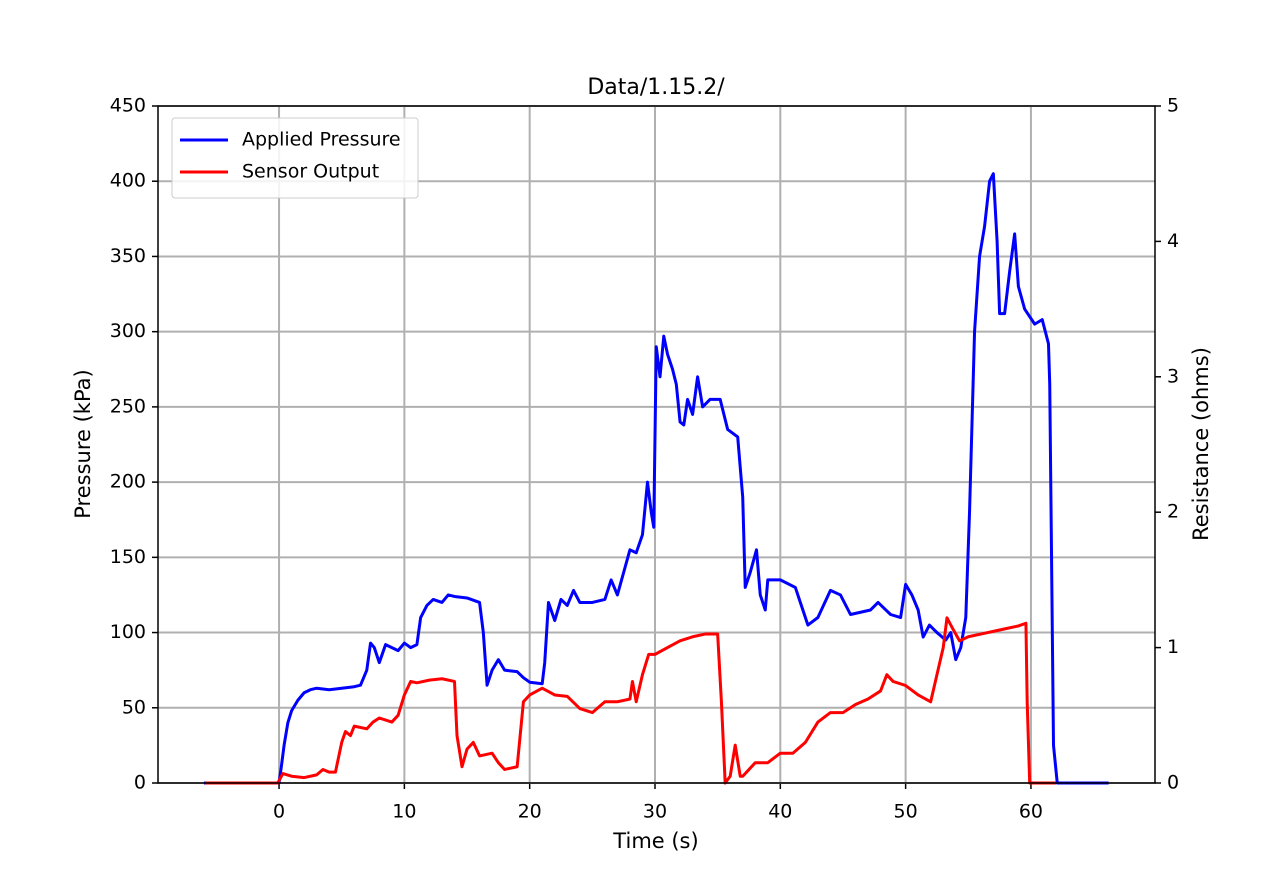 Image resolution: width=1280 pixels, height=884 pixels. Describe the element at coordinates (140, 783) in the screenshot. I see `y-tick-label: 0` at that location.